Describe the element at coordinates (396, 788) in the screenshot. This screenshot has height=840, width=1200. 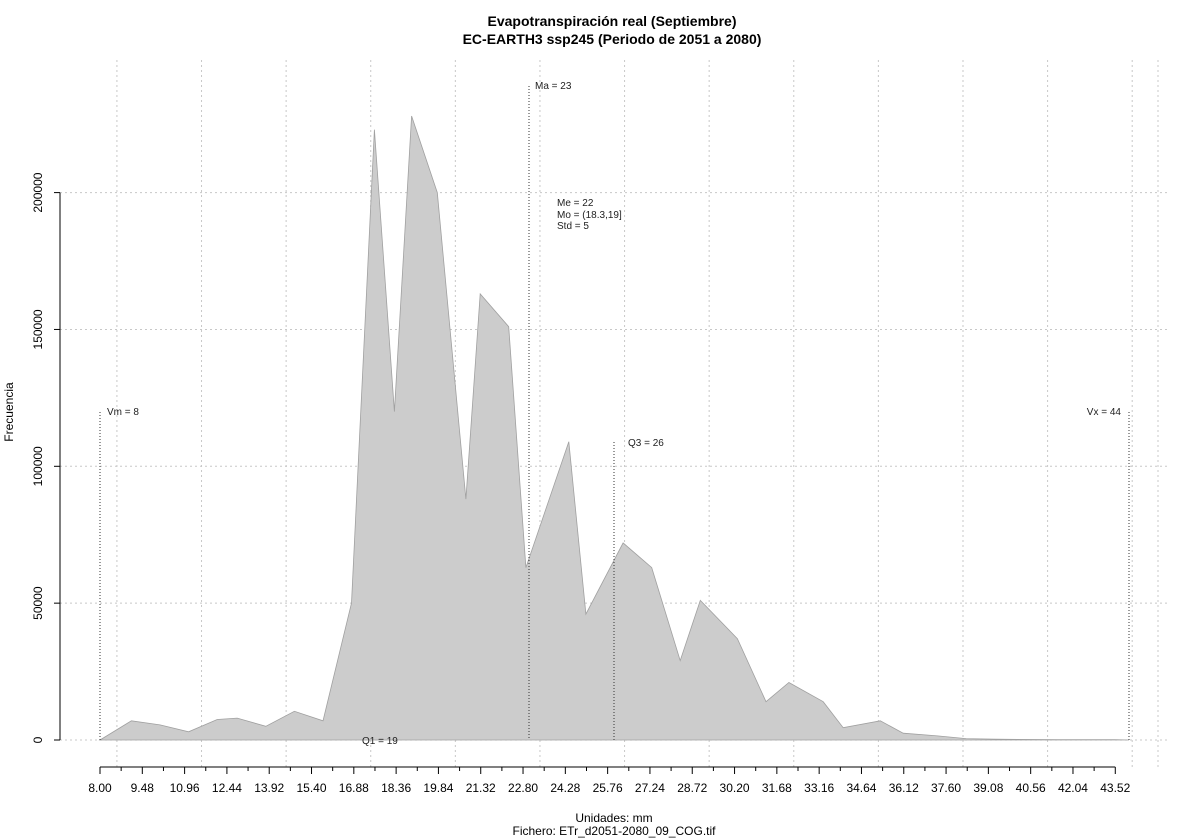
I see `x-tick-label: 18.36` at that location.